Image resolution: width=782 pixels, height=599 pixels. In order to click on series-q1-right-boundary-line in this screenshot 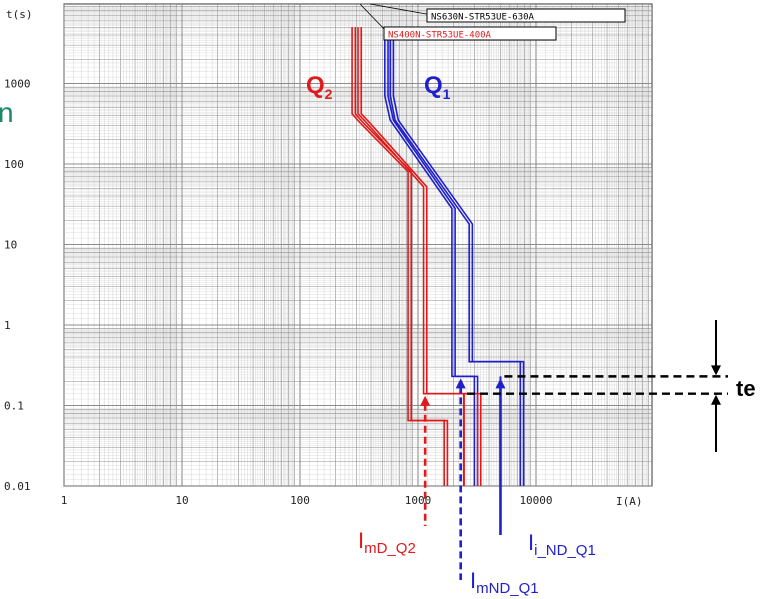, I will do `click(458, 256)`.